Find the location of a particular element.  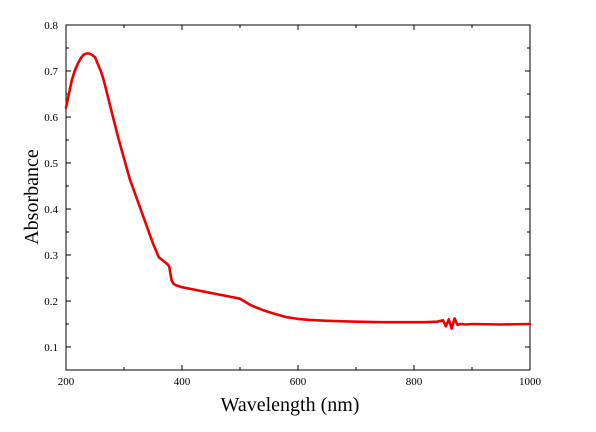

y-tick-label: 0.3 is located at coordinates (51, 256).